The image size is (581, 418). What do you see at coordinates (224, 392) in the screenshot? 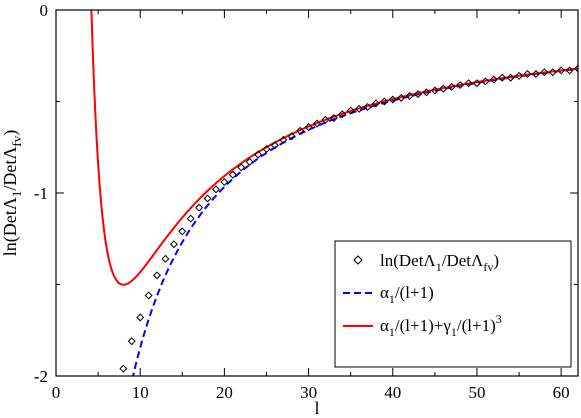
I see `x-tick-label: 20` at bounding box center [224, 392].